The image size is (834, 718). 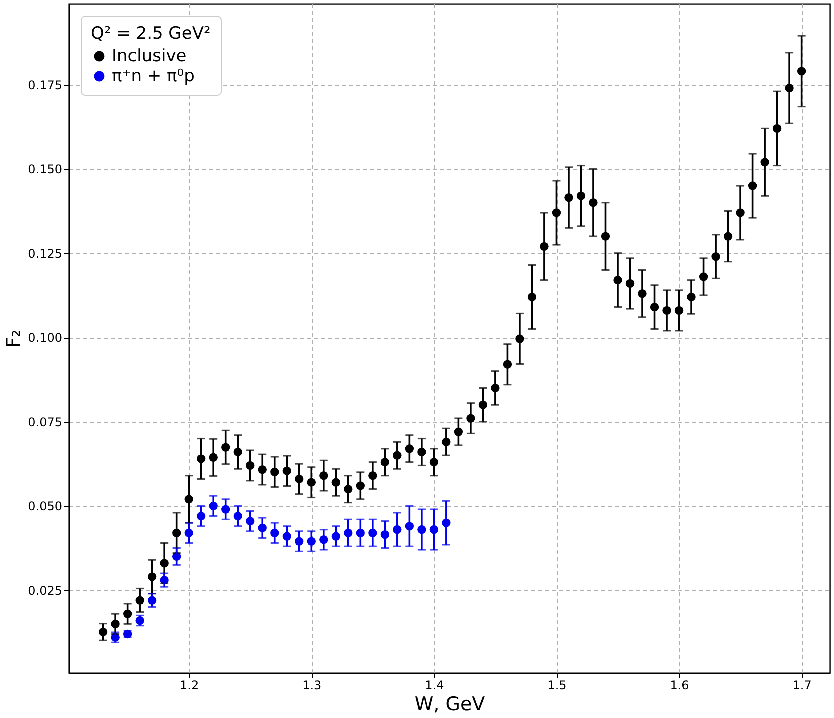 I want to click on y-tick-label: 0.100, so click(x=45, y=338).